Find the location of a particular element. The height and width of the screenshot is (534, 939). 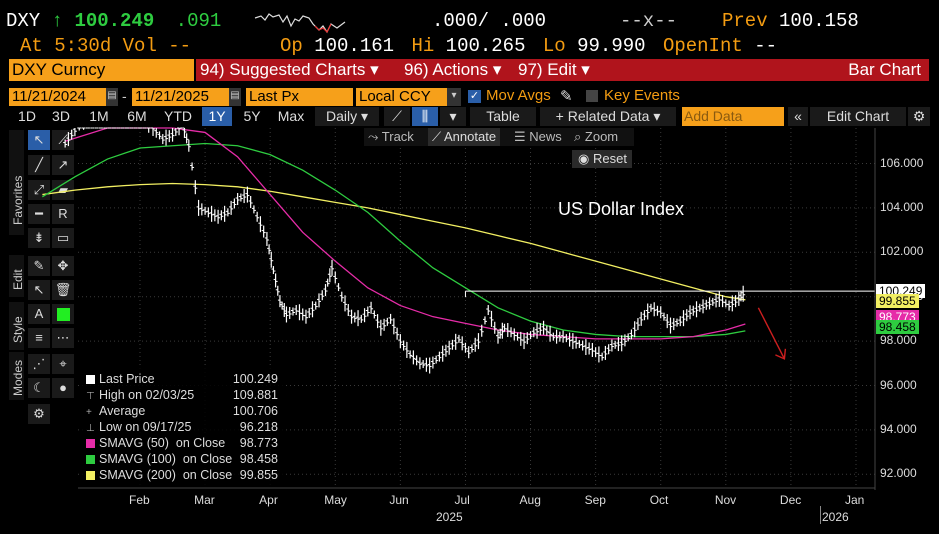

zoom-button: ⌕ Zoom is located at coordinates (596, 137).